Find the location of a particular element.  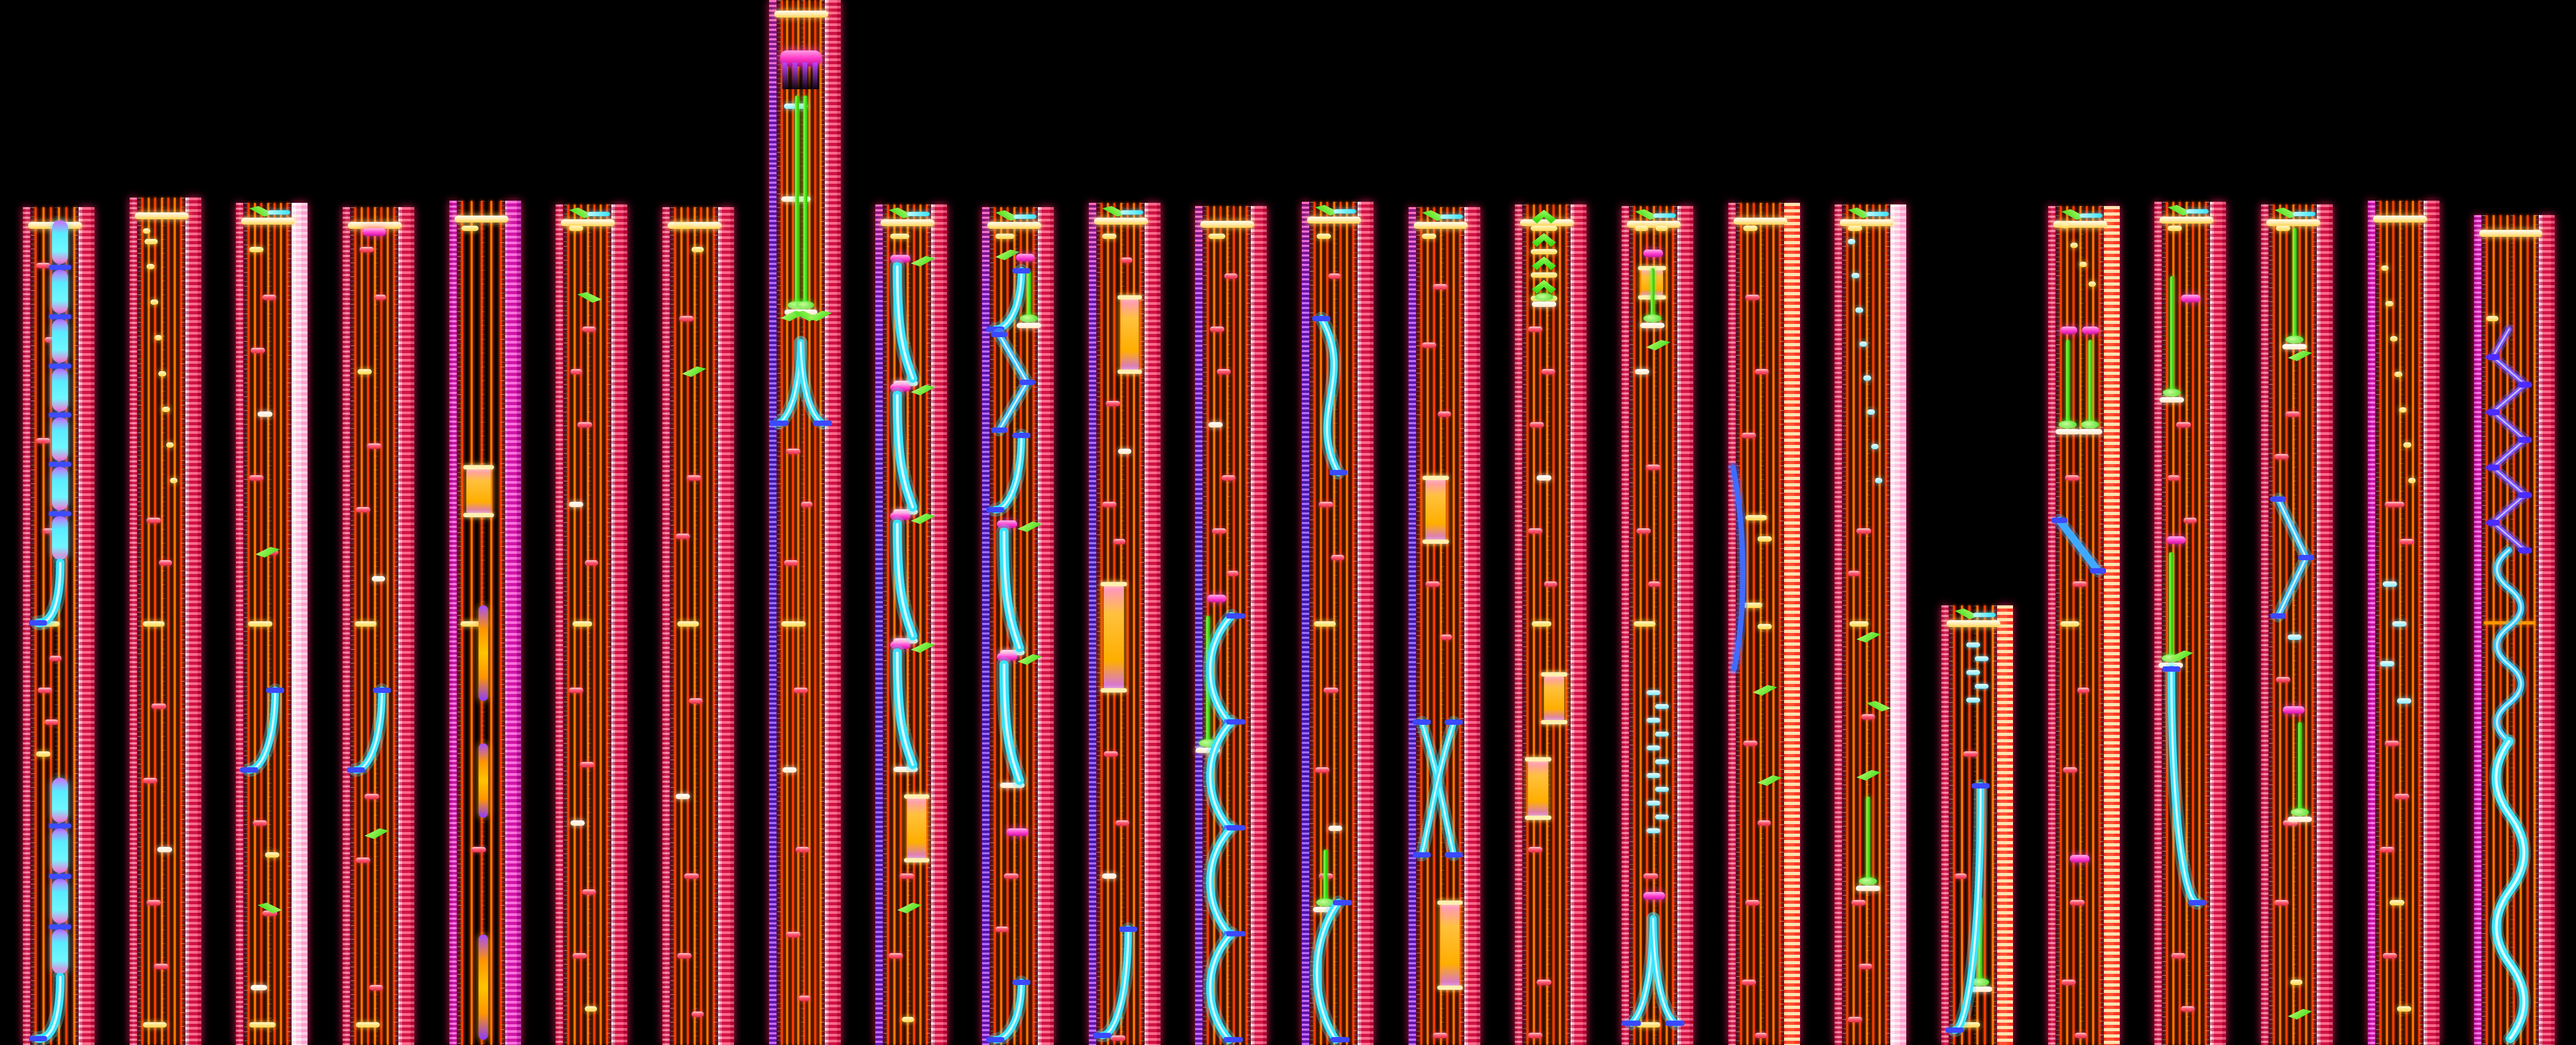

green-blob is located at coordinates (805, 305).